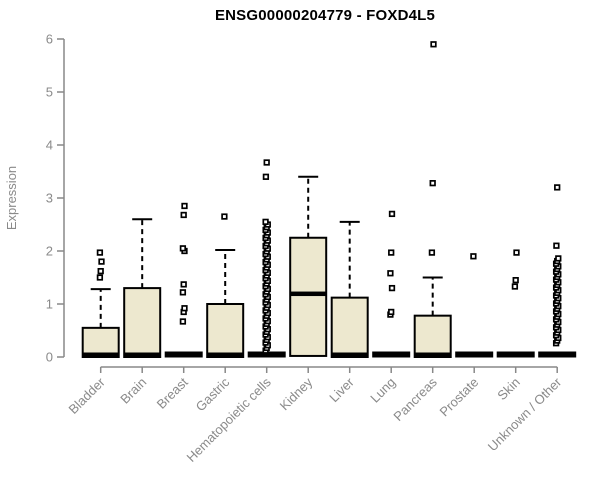  What do you see at coordinates (87, 395) in the screenshot?
I see `x-tick-label: Bladder` at bounding box center [87, 395].